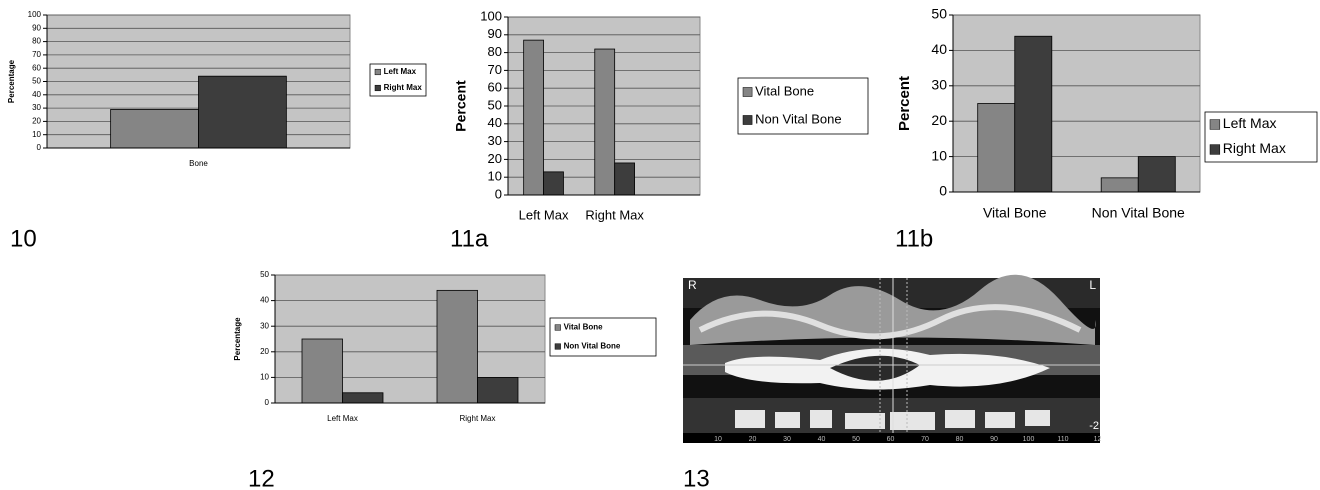 This screenshot has width=1320, height=490. What do you see at coordinates (914, 238) in the screenshot?
I see `panel-label: 11b` at bounding box center [914, 238].